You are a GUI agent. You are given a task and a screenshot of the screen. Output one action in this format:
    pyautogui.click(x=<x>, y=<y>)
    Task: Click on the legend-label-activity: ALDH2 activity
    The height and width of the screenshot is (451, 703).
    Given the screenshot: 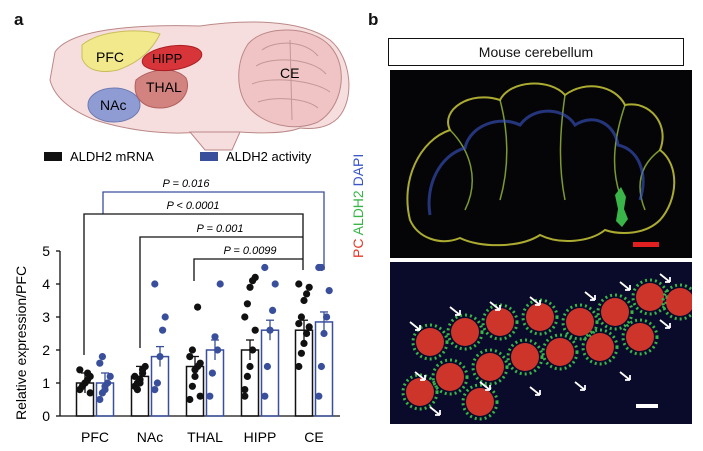 What is the action you would take?
    pyautogui.click(x=269, y=156)
    